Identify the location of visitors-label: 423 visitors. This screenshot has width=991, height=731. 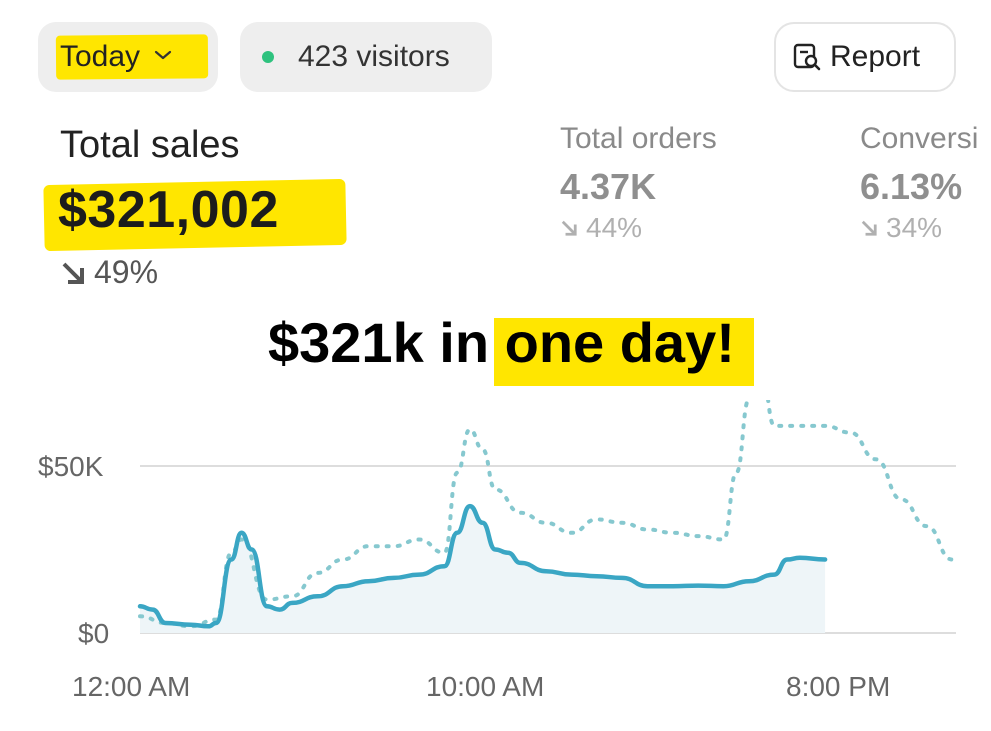
(374, 56).